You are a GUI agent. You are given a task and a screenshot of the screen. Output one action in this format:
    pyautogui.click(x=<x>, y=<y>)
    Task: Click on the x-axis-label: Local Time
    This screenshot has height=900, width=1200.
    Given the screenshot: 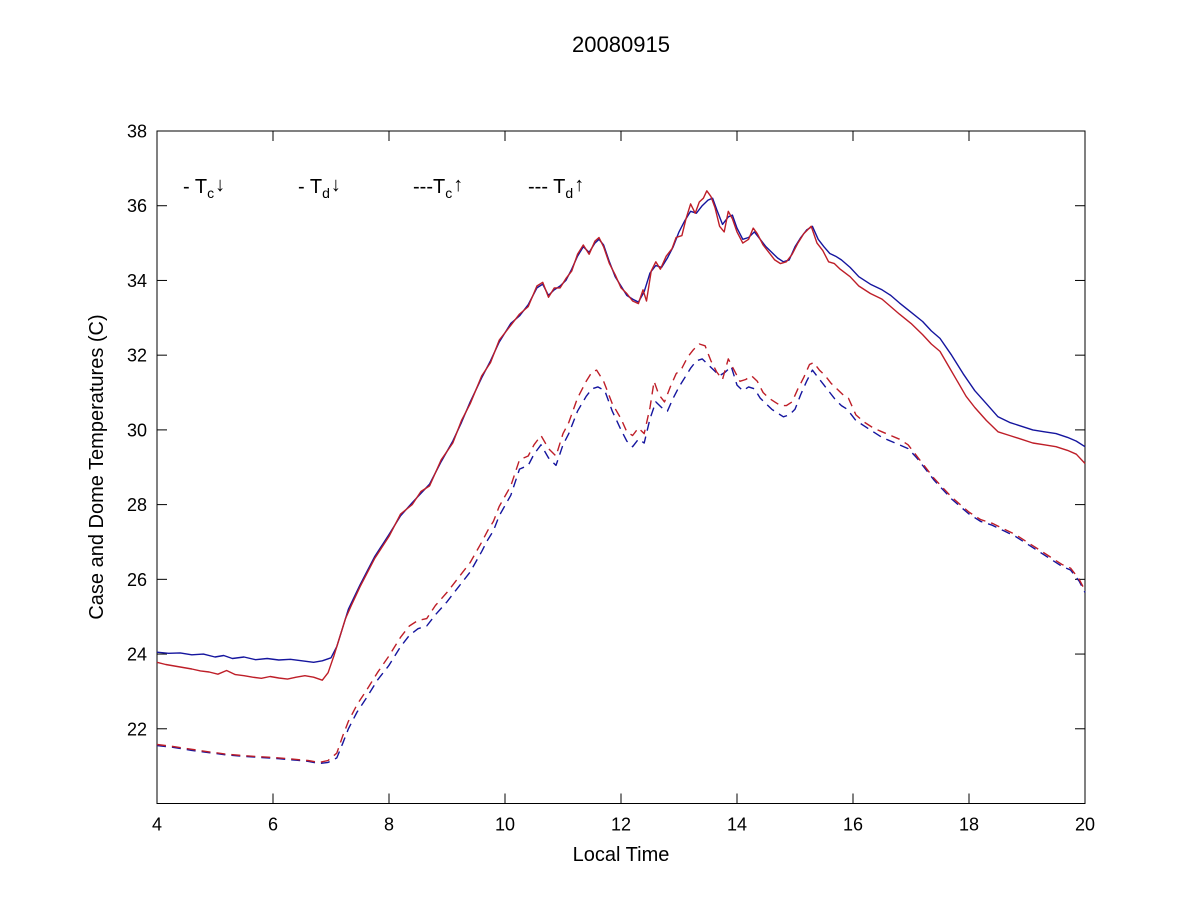 What is the action you would take?
    pyautogui.click(x=621, y=855)
    